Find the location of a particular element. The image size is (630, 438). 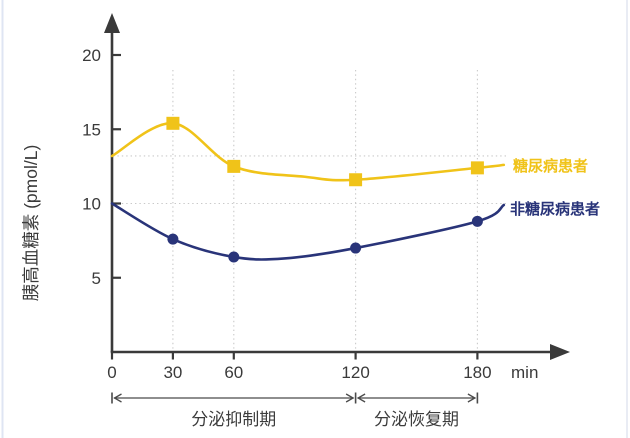

y-tick-label: 20 is located at coordinates (91, 55).